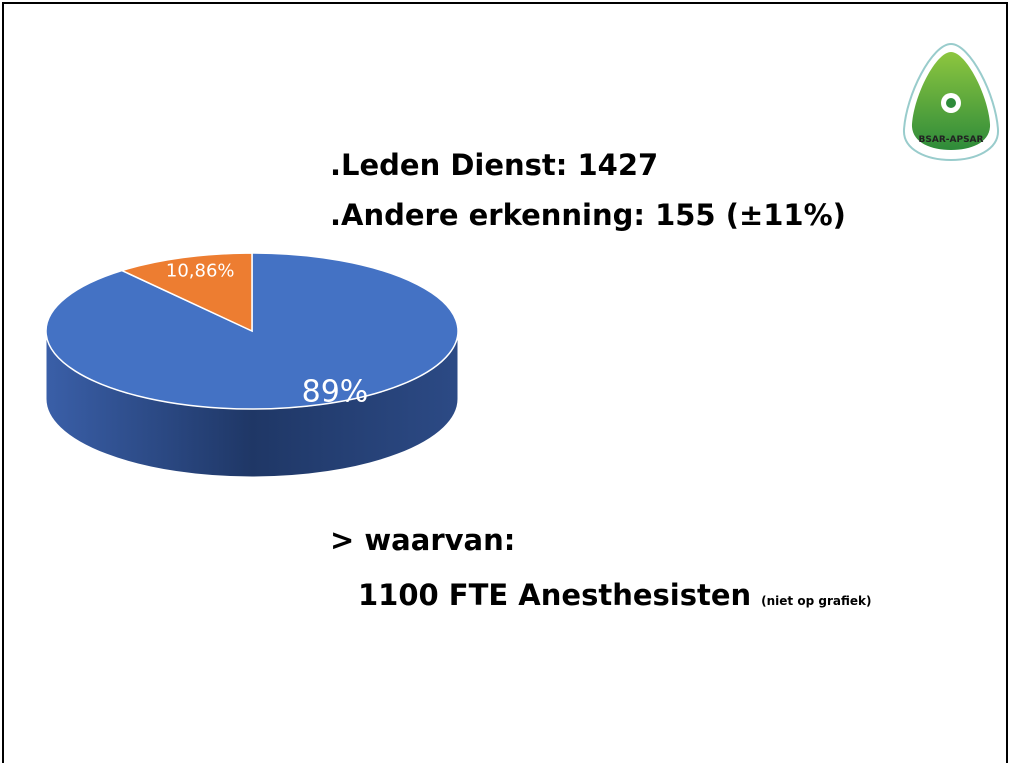 Image resolution: width=1011 pixels, height=763 pixels. I want to click on note: (niet op grafiek), so click(816, 601).